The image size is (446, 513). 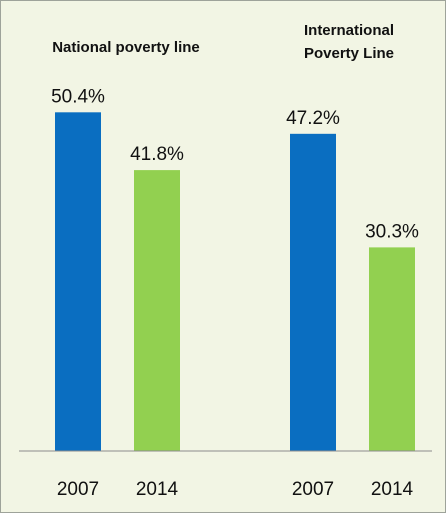 What do you see at coordinates (157, 154) in the screenshot?
I see `data-label-group1-2014: 41.8%` at bounding box center [157, 154].